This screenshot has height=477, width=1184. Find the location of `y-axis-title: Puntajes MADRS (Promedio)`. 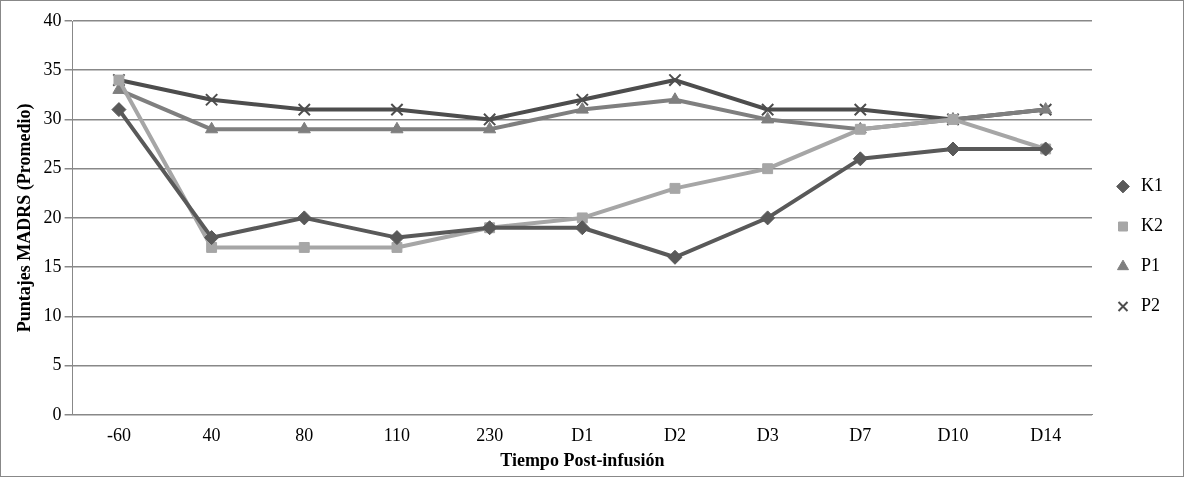

y-axis-title: Puntajes MADRS (Promedio) is located at coordinates (25, 218).